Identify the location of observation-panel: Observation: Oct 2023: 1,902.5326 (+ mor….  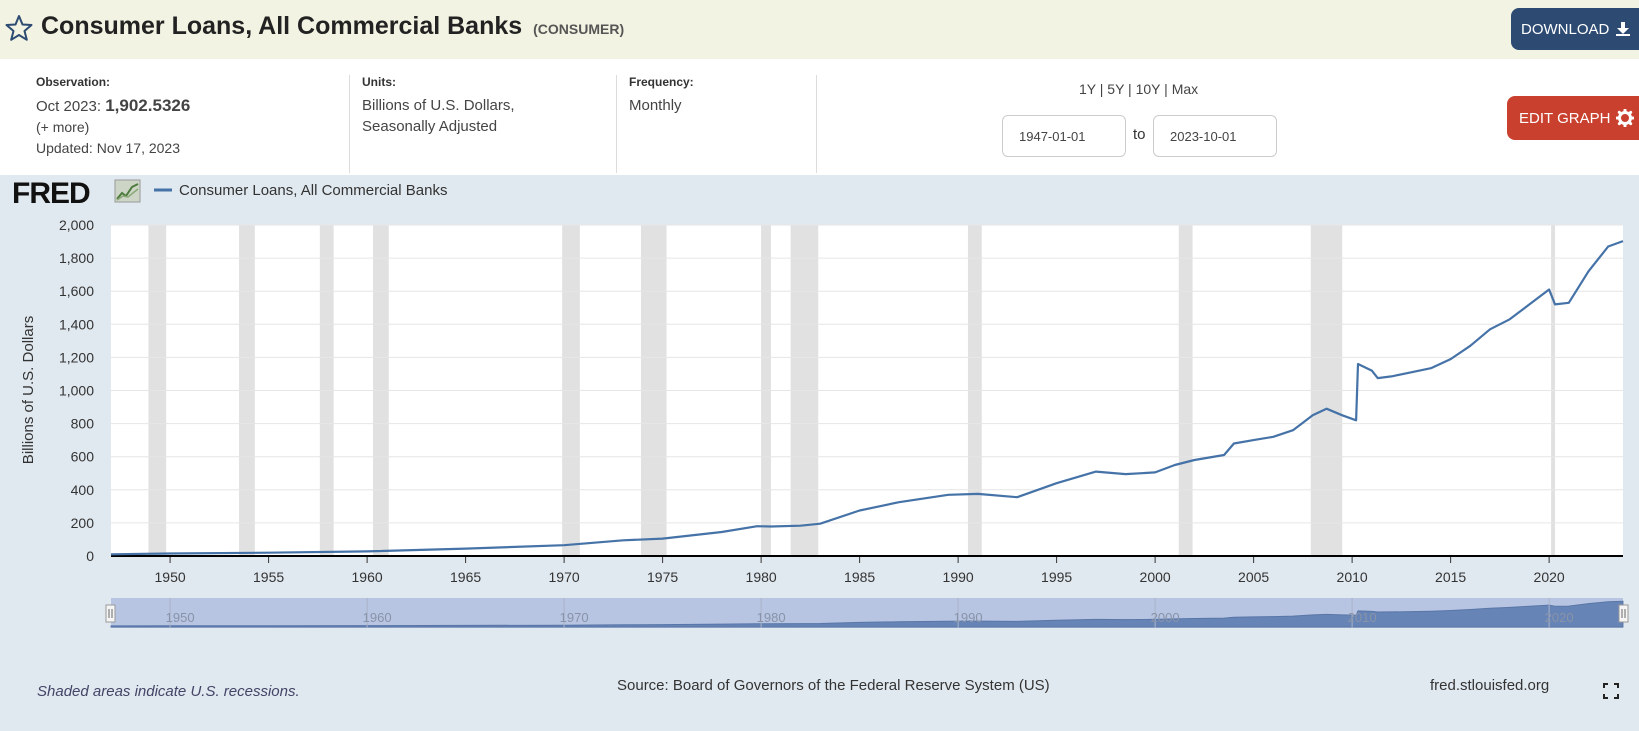
(113, 117).